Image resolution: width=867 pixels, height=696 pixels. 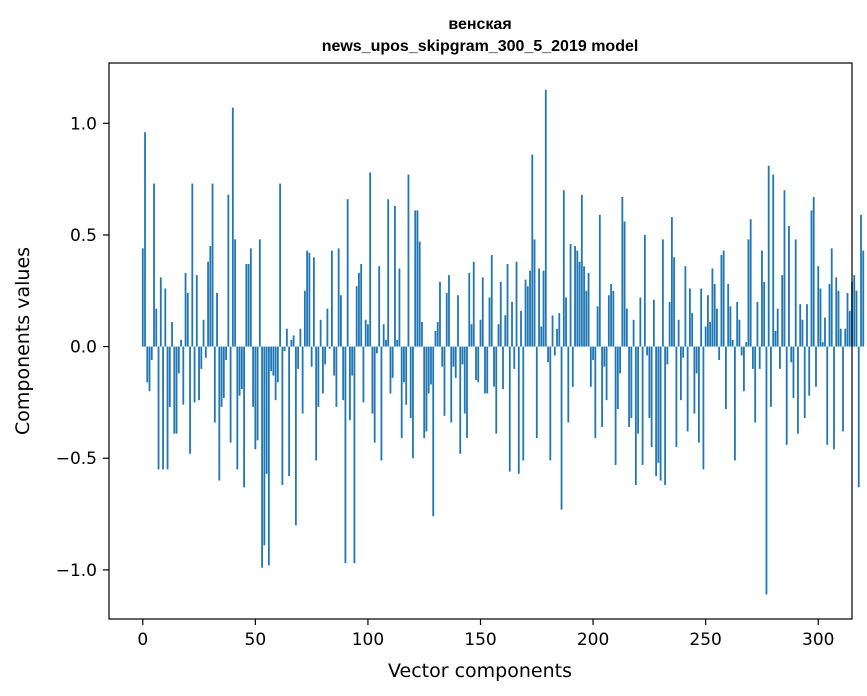 What do you see at coordinates (83, 124) in the screenshot?
I see `y-tick-label: 1.0` at bounding box center [83, 124].